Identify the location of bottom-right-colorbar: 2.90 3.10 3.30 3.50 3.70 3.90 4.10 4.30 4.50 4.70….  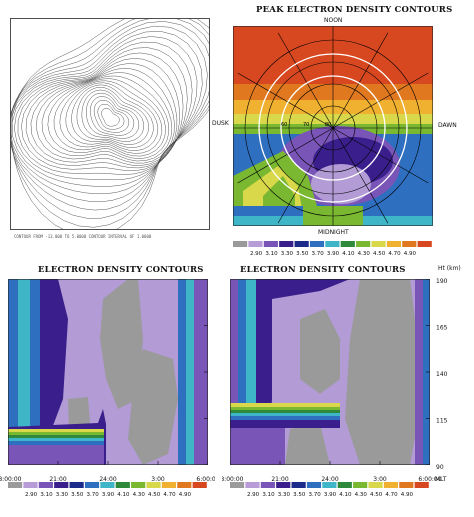
(330, 490).